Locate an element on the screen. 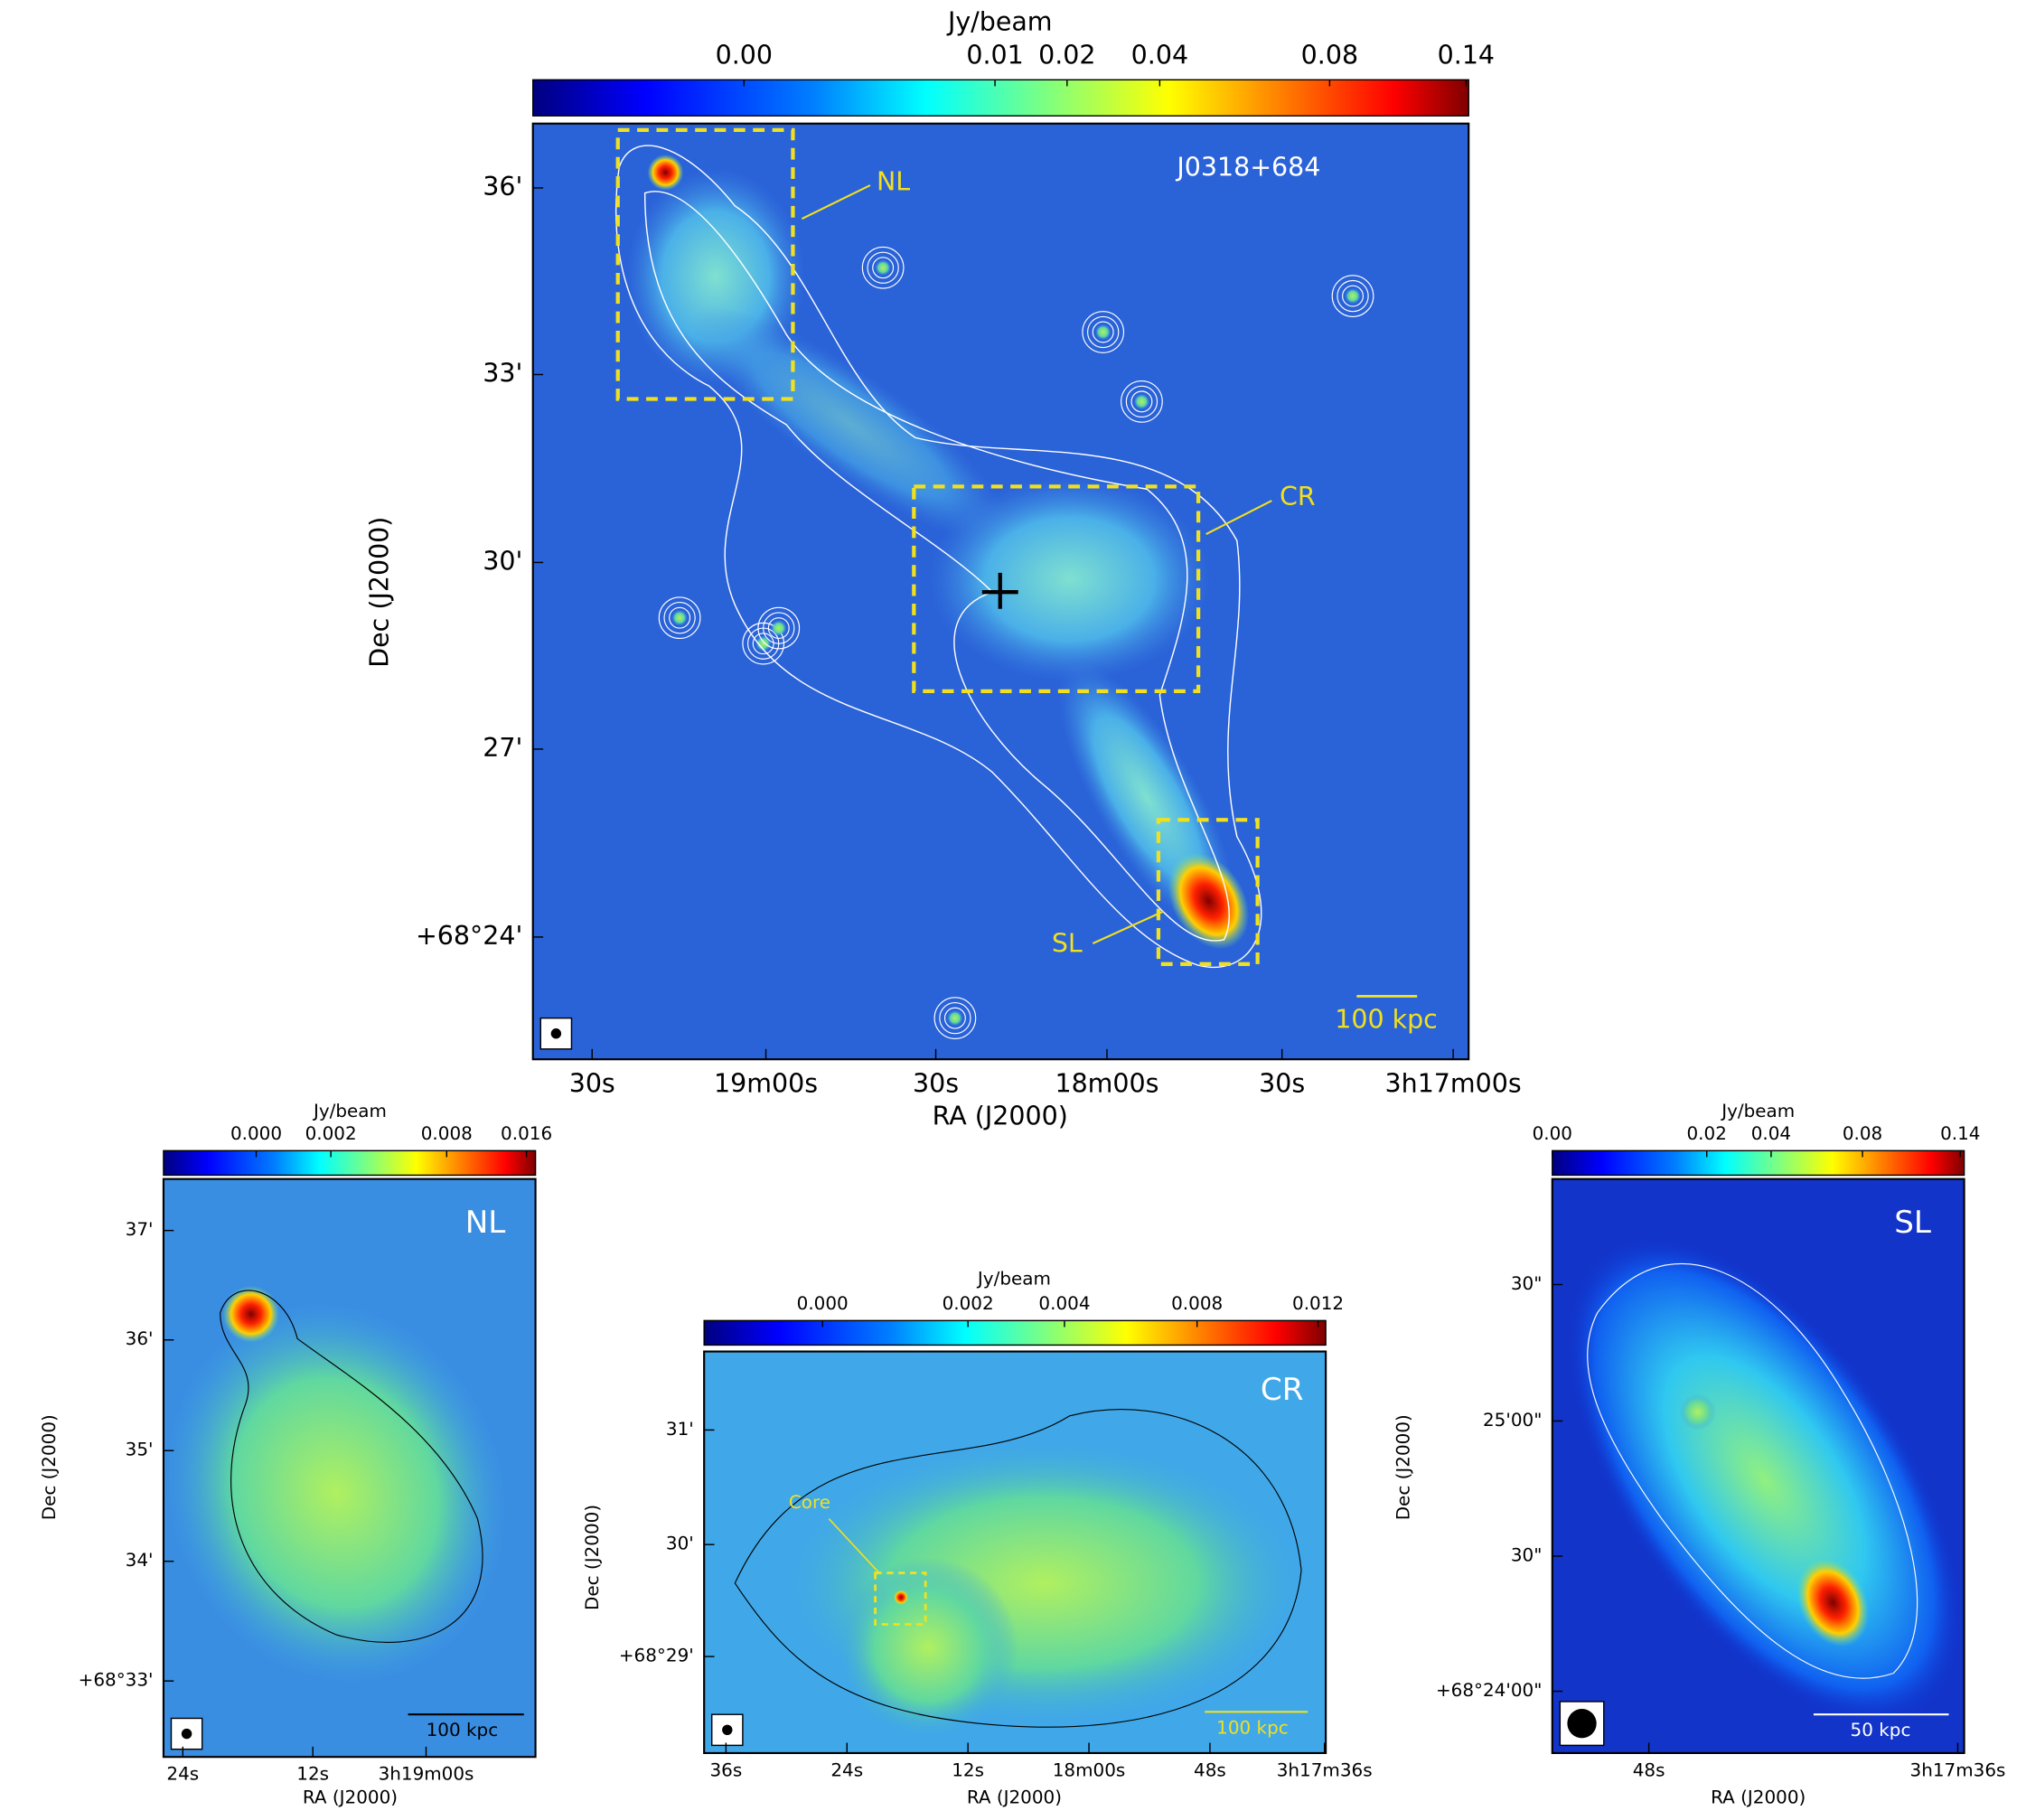  colorbar-tick-label: 0.012 is located at coordinates (1318, 1303).